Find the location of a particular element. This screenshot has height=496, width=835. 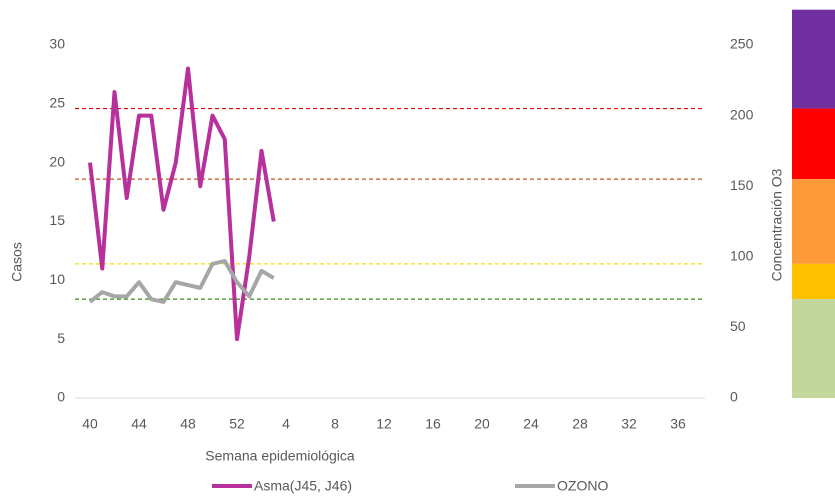

x-tick-label: 36 is located at coordinates (678, 424).